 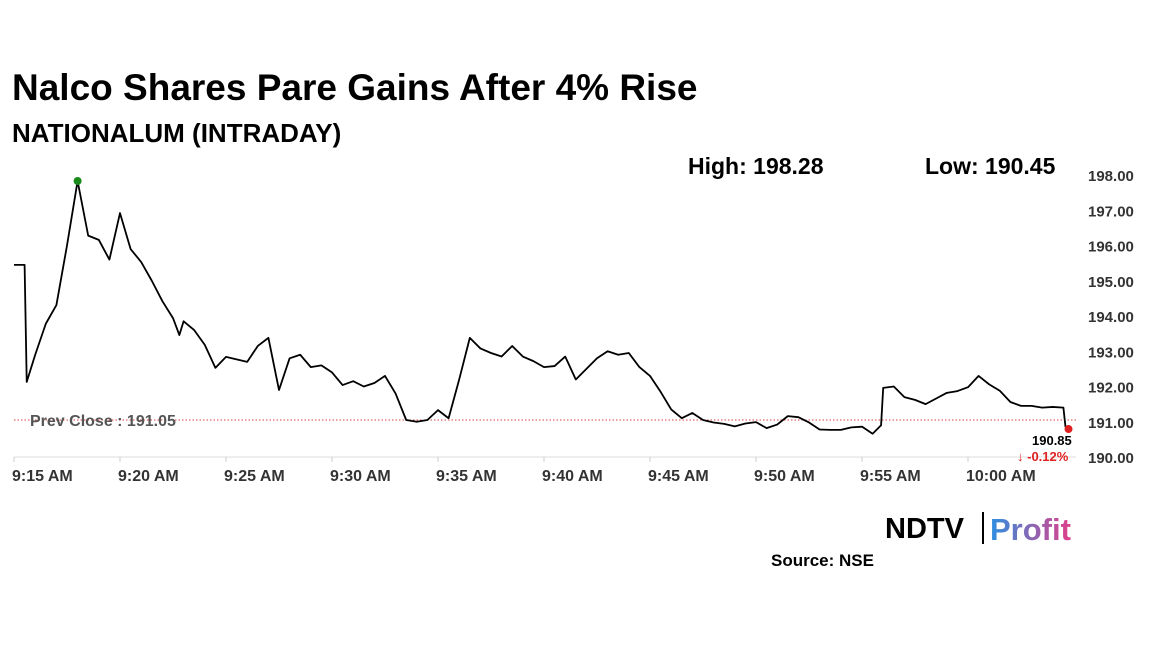 What do you see at coordinates (466, 476) in the screenshot?
I see `x-tick-label: 9:35 AM` at bounding box center [466, 476].